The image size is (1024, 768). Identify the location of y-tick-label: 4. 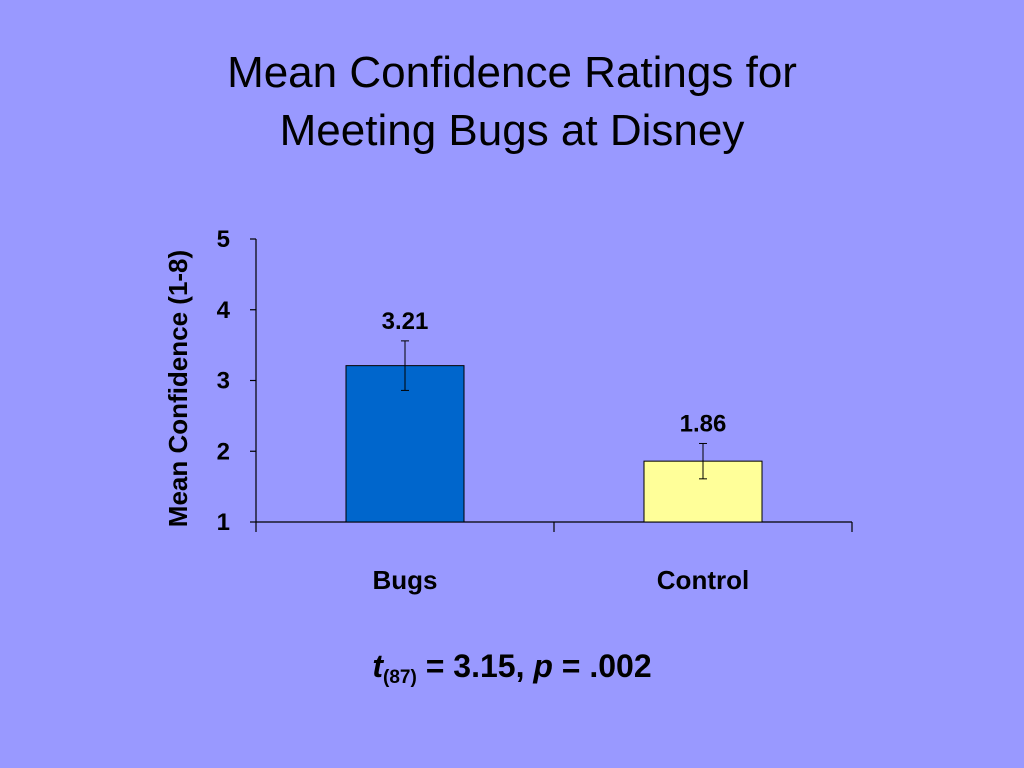
(224, 310).